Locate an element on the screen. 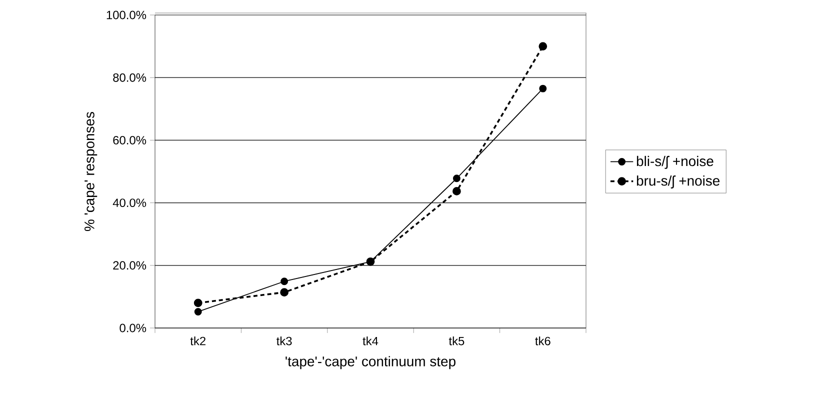 The width and height of the screenshot is (838, 414). y-tick-label: 80.0% is located at coordinates (129, 77).